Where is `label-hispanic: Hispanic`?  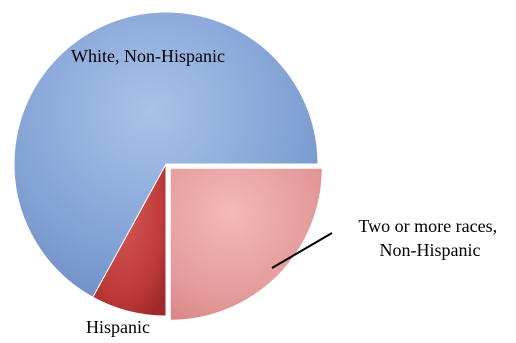 label-hispanic: Hispanic is located at coordinates (118, 327).